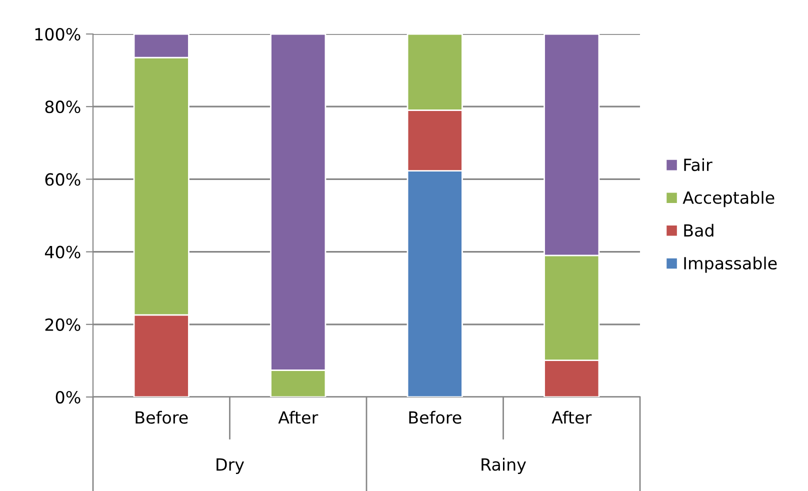 Image resolution: width=808 pixels, height=491 pixels. What do you see at coordinates (730, 264) in the screenshot?
I see `legend-label: Impassable` at bounding box center [730, 264].